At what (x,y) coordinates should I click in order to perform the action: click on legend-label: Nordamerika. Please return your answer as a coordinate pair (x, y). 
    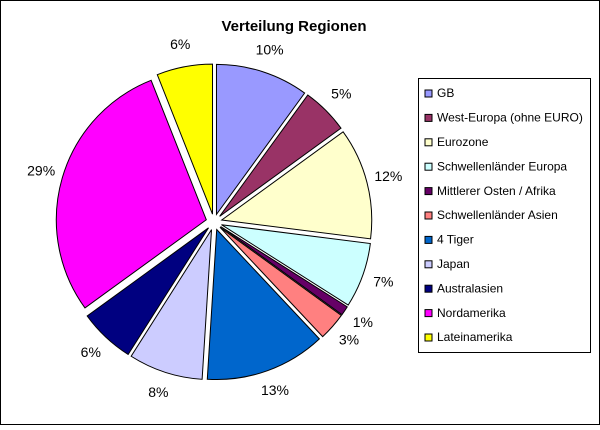
    Looking at the image, I should click on (471, 313).